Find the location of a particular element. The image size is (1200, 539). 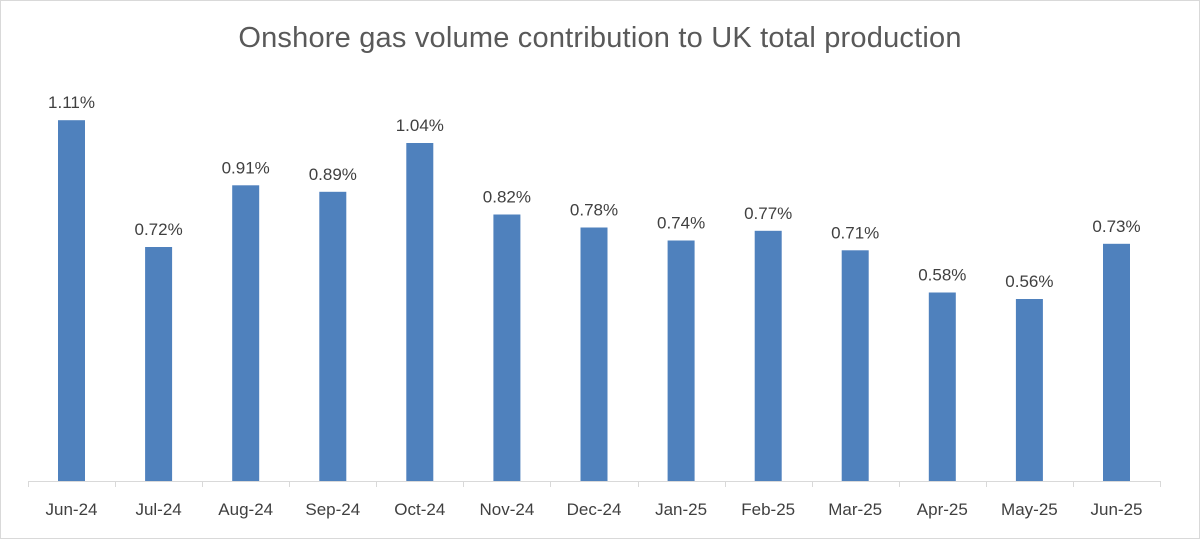

x-tick-label: Jun-24 is located at coordinates (72, 509).